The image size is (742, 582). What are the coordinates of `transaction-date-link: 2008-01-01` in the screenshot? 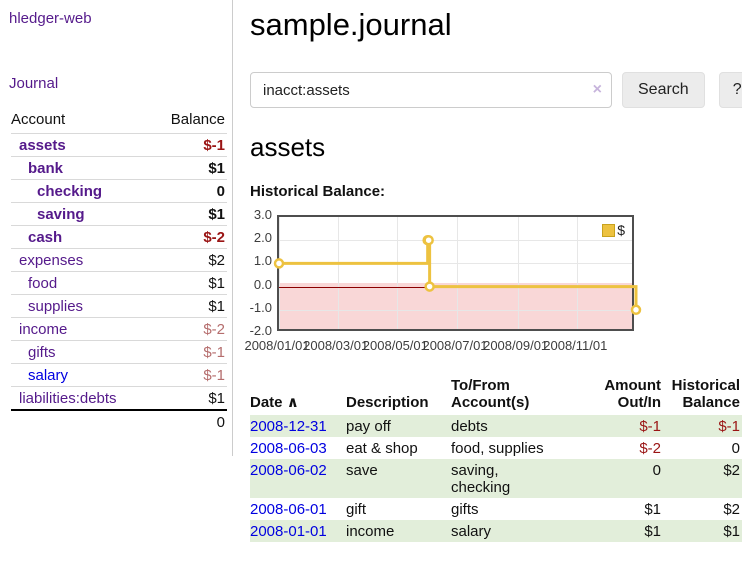 It's located at (288, 531).